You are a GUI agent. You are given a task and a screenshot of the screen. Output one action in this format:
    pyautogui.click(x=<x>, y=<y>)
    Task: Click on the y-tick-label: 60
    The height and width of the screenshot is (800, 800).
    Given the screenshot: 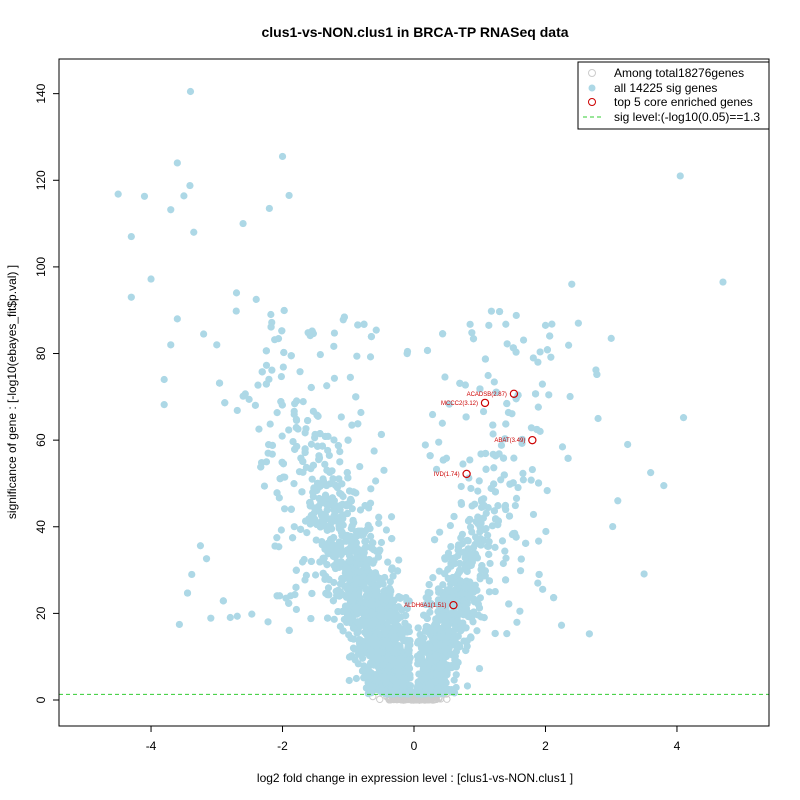 What is the action you would take?
    pyautogui.click(x=41, y=440)
    